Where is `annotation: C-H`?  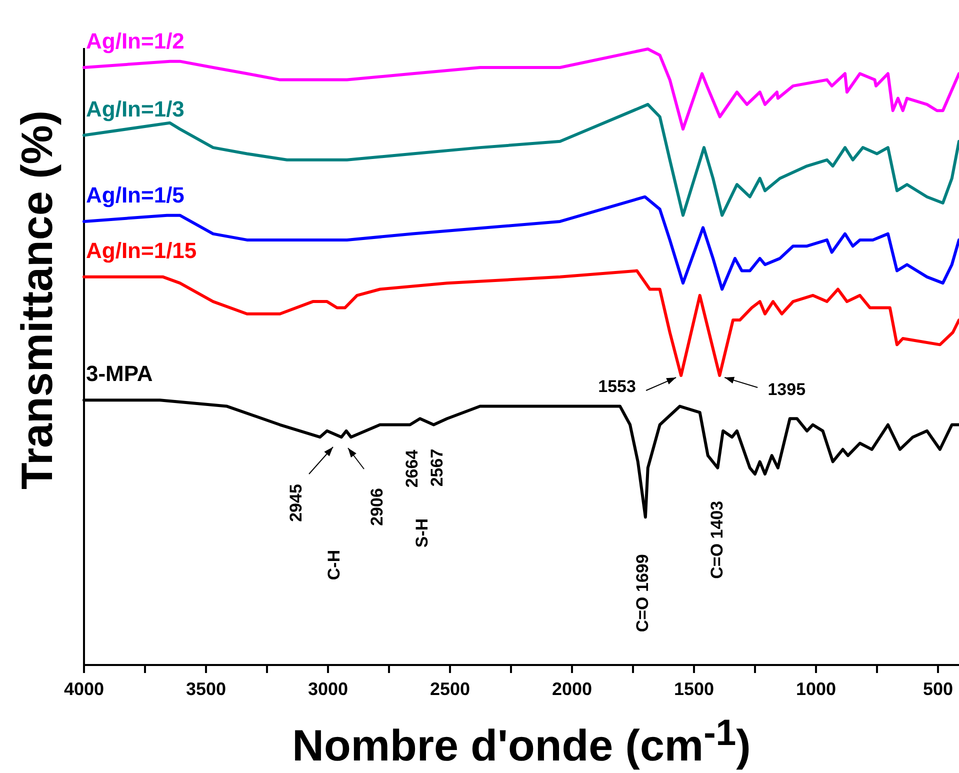
annotation: C-H is located at coordinates (334, 565).